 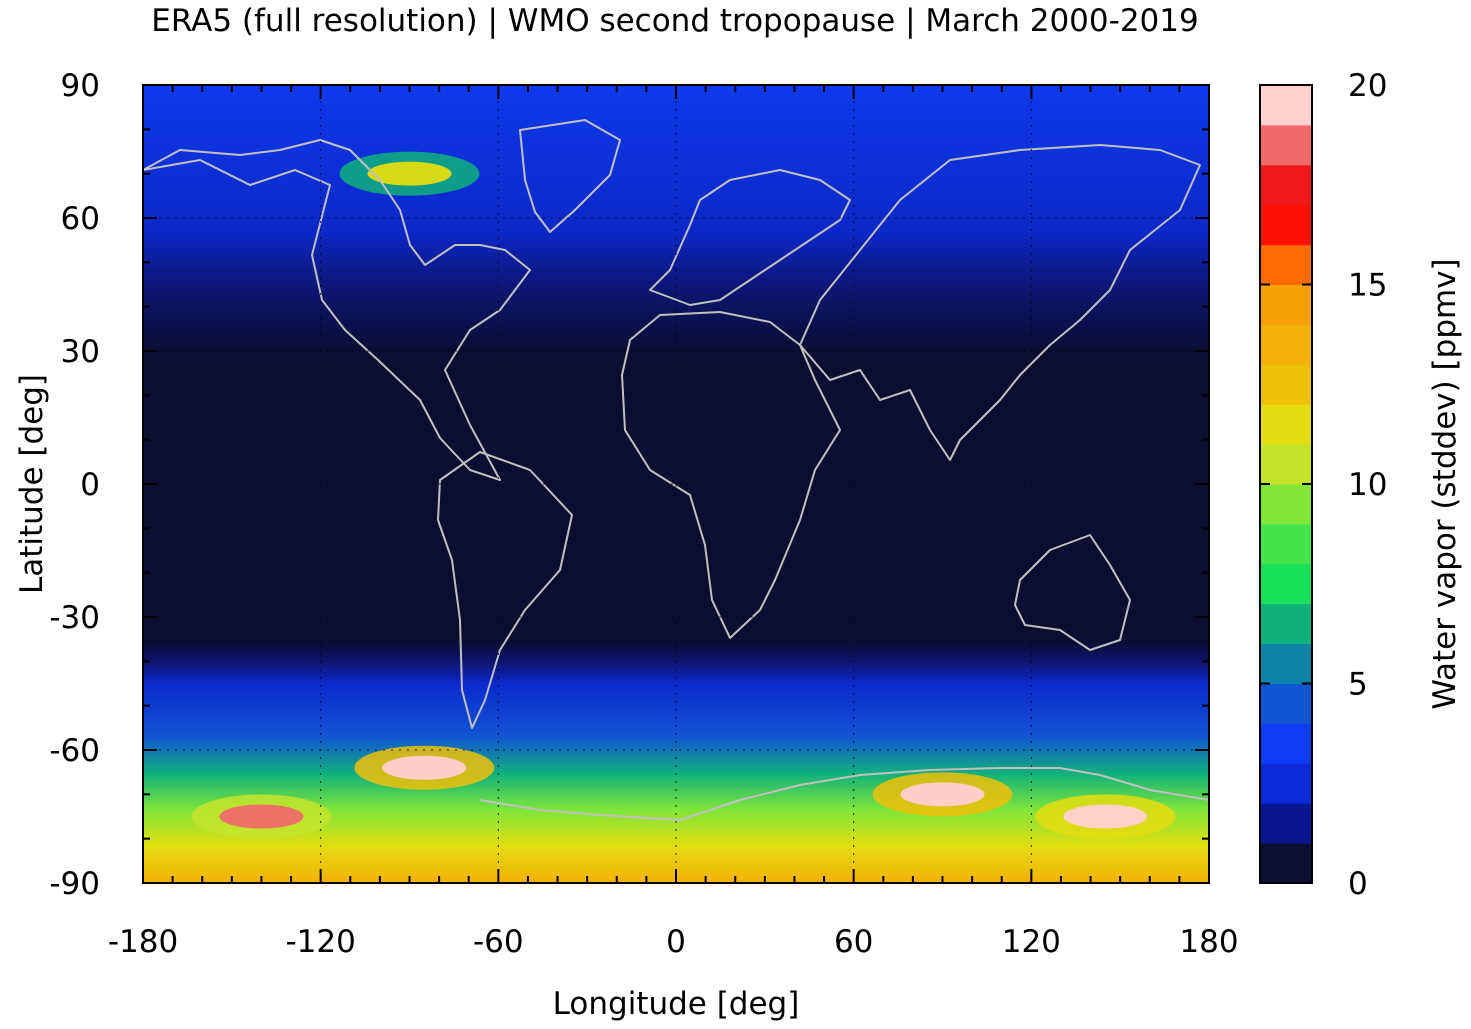 What do you see at coordinates (1031, 942) in the screenshot?
I see `x-tick-label: 120` at bounding box center [1031, 942].